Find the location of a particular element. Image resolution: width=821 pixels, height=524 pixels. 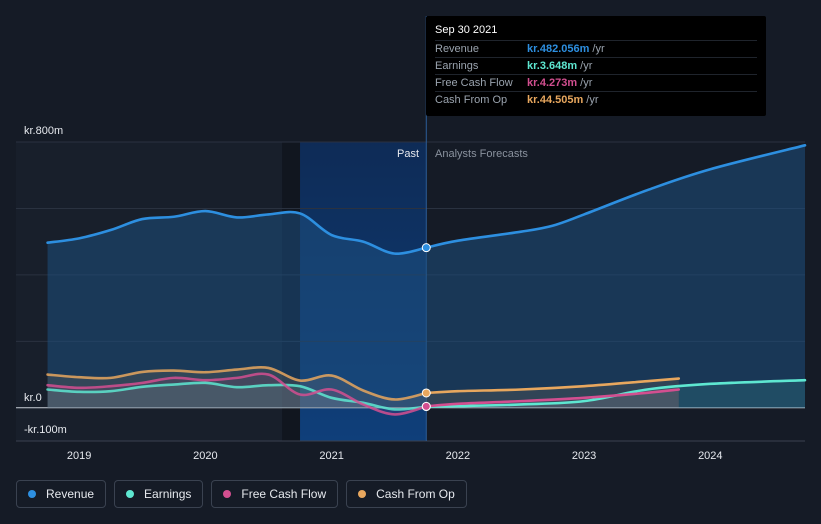

free-cash-flow-marker is located at coordinates (426, 406).